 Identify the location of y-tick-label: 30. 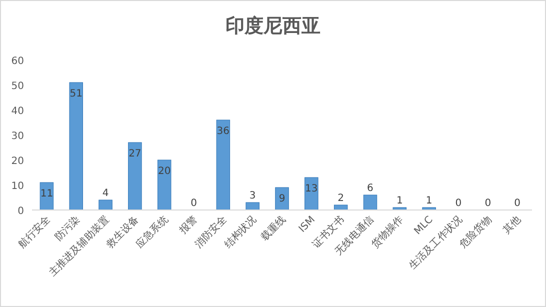
(17, 136).